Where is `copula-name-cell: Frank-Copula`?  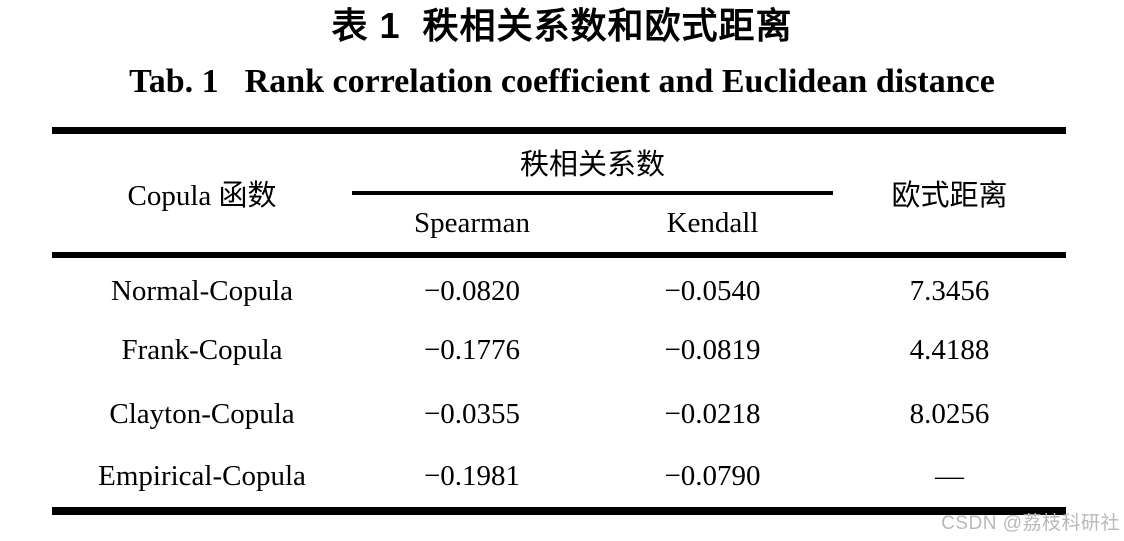
copula-name-cell: Frank-Copula is located at coordinates (202, 350).